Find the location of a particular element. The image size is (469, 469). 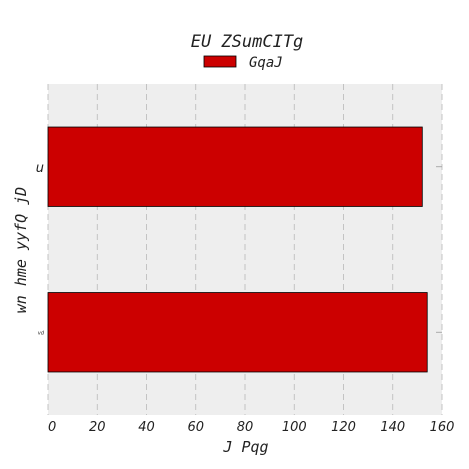

chart-title: EU ZSumCITg is located at coordinates (247, 42).